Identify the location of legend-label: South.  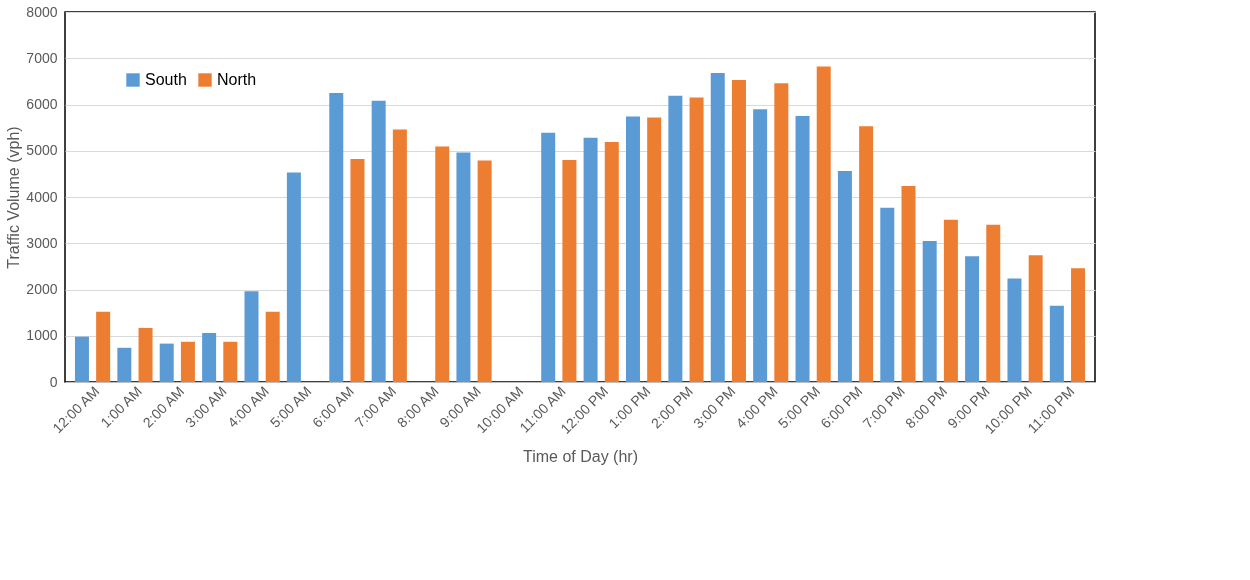
(166, 79).